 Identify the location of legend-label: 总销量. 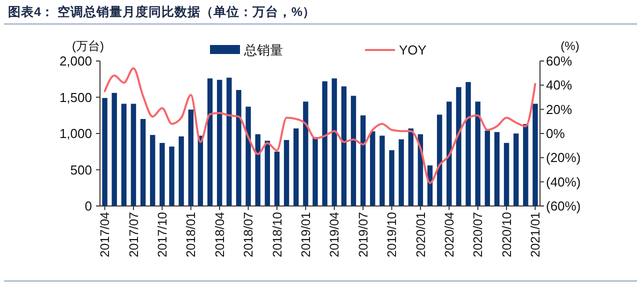
(263, 50).